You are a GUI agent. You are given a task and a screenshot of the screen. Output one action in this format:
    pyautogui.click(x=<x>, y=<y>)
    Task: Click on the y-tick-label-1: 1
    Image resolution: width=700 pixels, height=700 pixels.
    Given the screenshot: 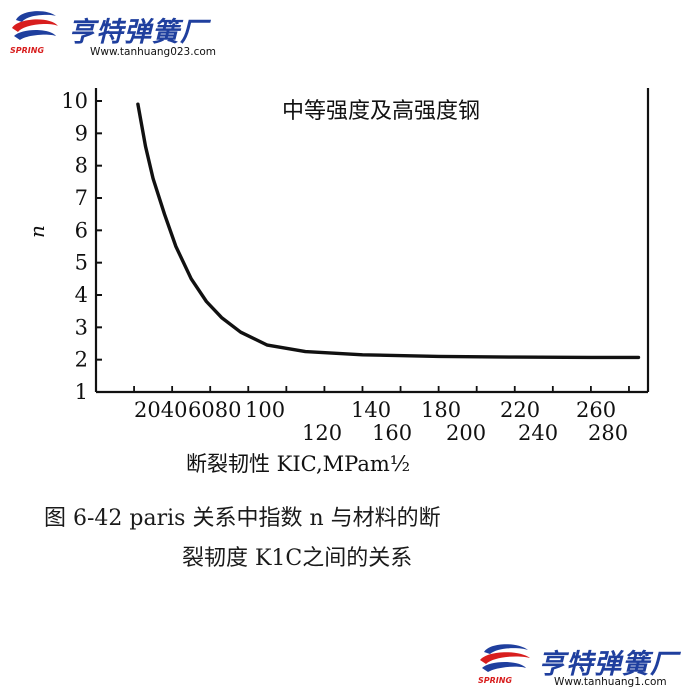 What is the action you would take?
    pyautogui.click(x=81, y=392)
    